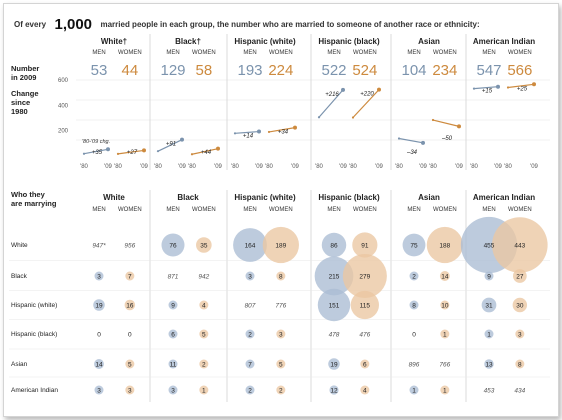  I want to click on spouse-value: 455, so click(489, 245).